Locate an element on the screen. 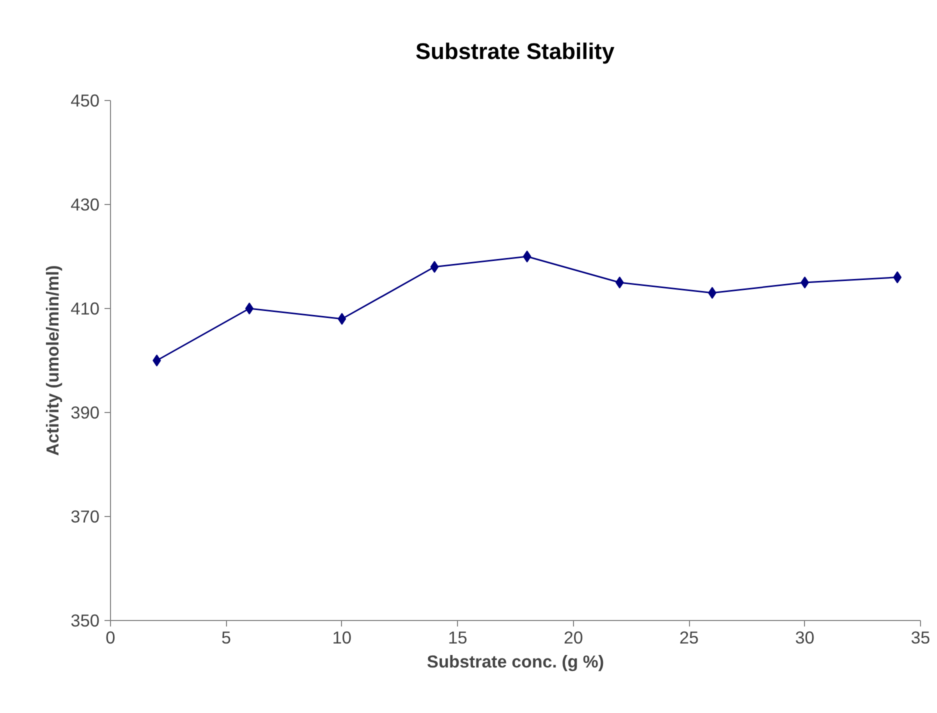 The image size is (937, 713). x-tick-label: 5 is located at coordinates (226, 638).